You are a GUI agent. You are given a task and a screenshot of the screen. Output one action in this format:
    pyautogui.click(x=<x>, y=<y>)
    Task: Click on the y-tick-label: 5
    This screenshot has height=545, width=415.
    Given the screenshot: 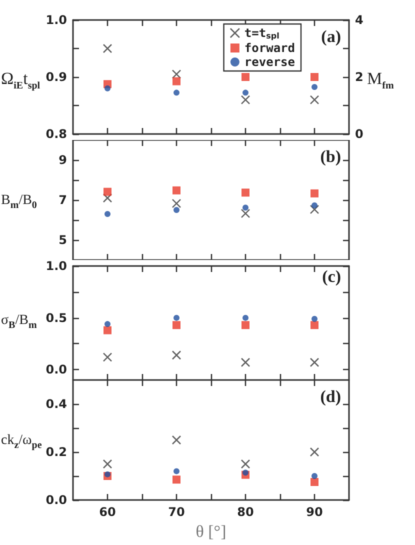 What is the action you would take?
    pyautogui.click(x=62, y=240)
    